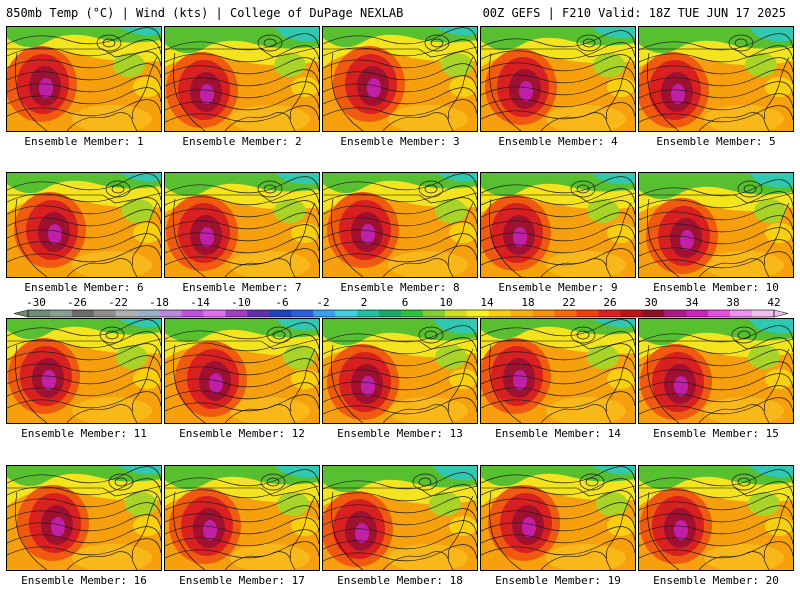  What do you see at coordinates (558, 433) in the screenshot?
I see `ensemble-member-label: Ensemble Member: 14` at bounding box center [558, 433].